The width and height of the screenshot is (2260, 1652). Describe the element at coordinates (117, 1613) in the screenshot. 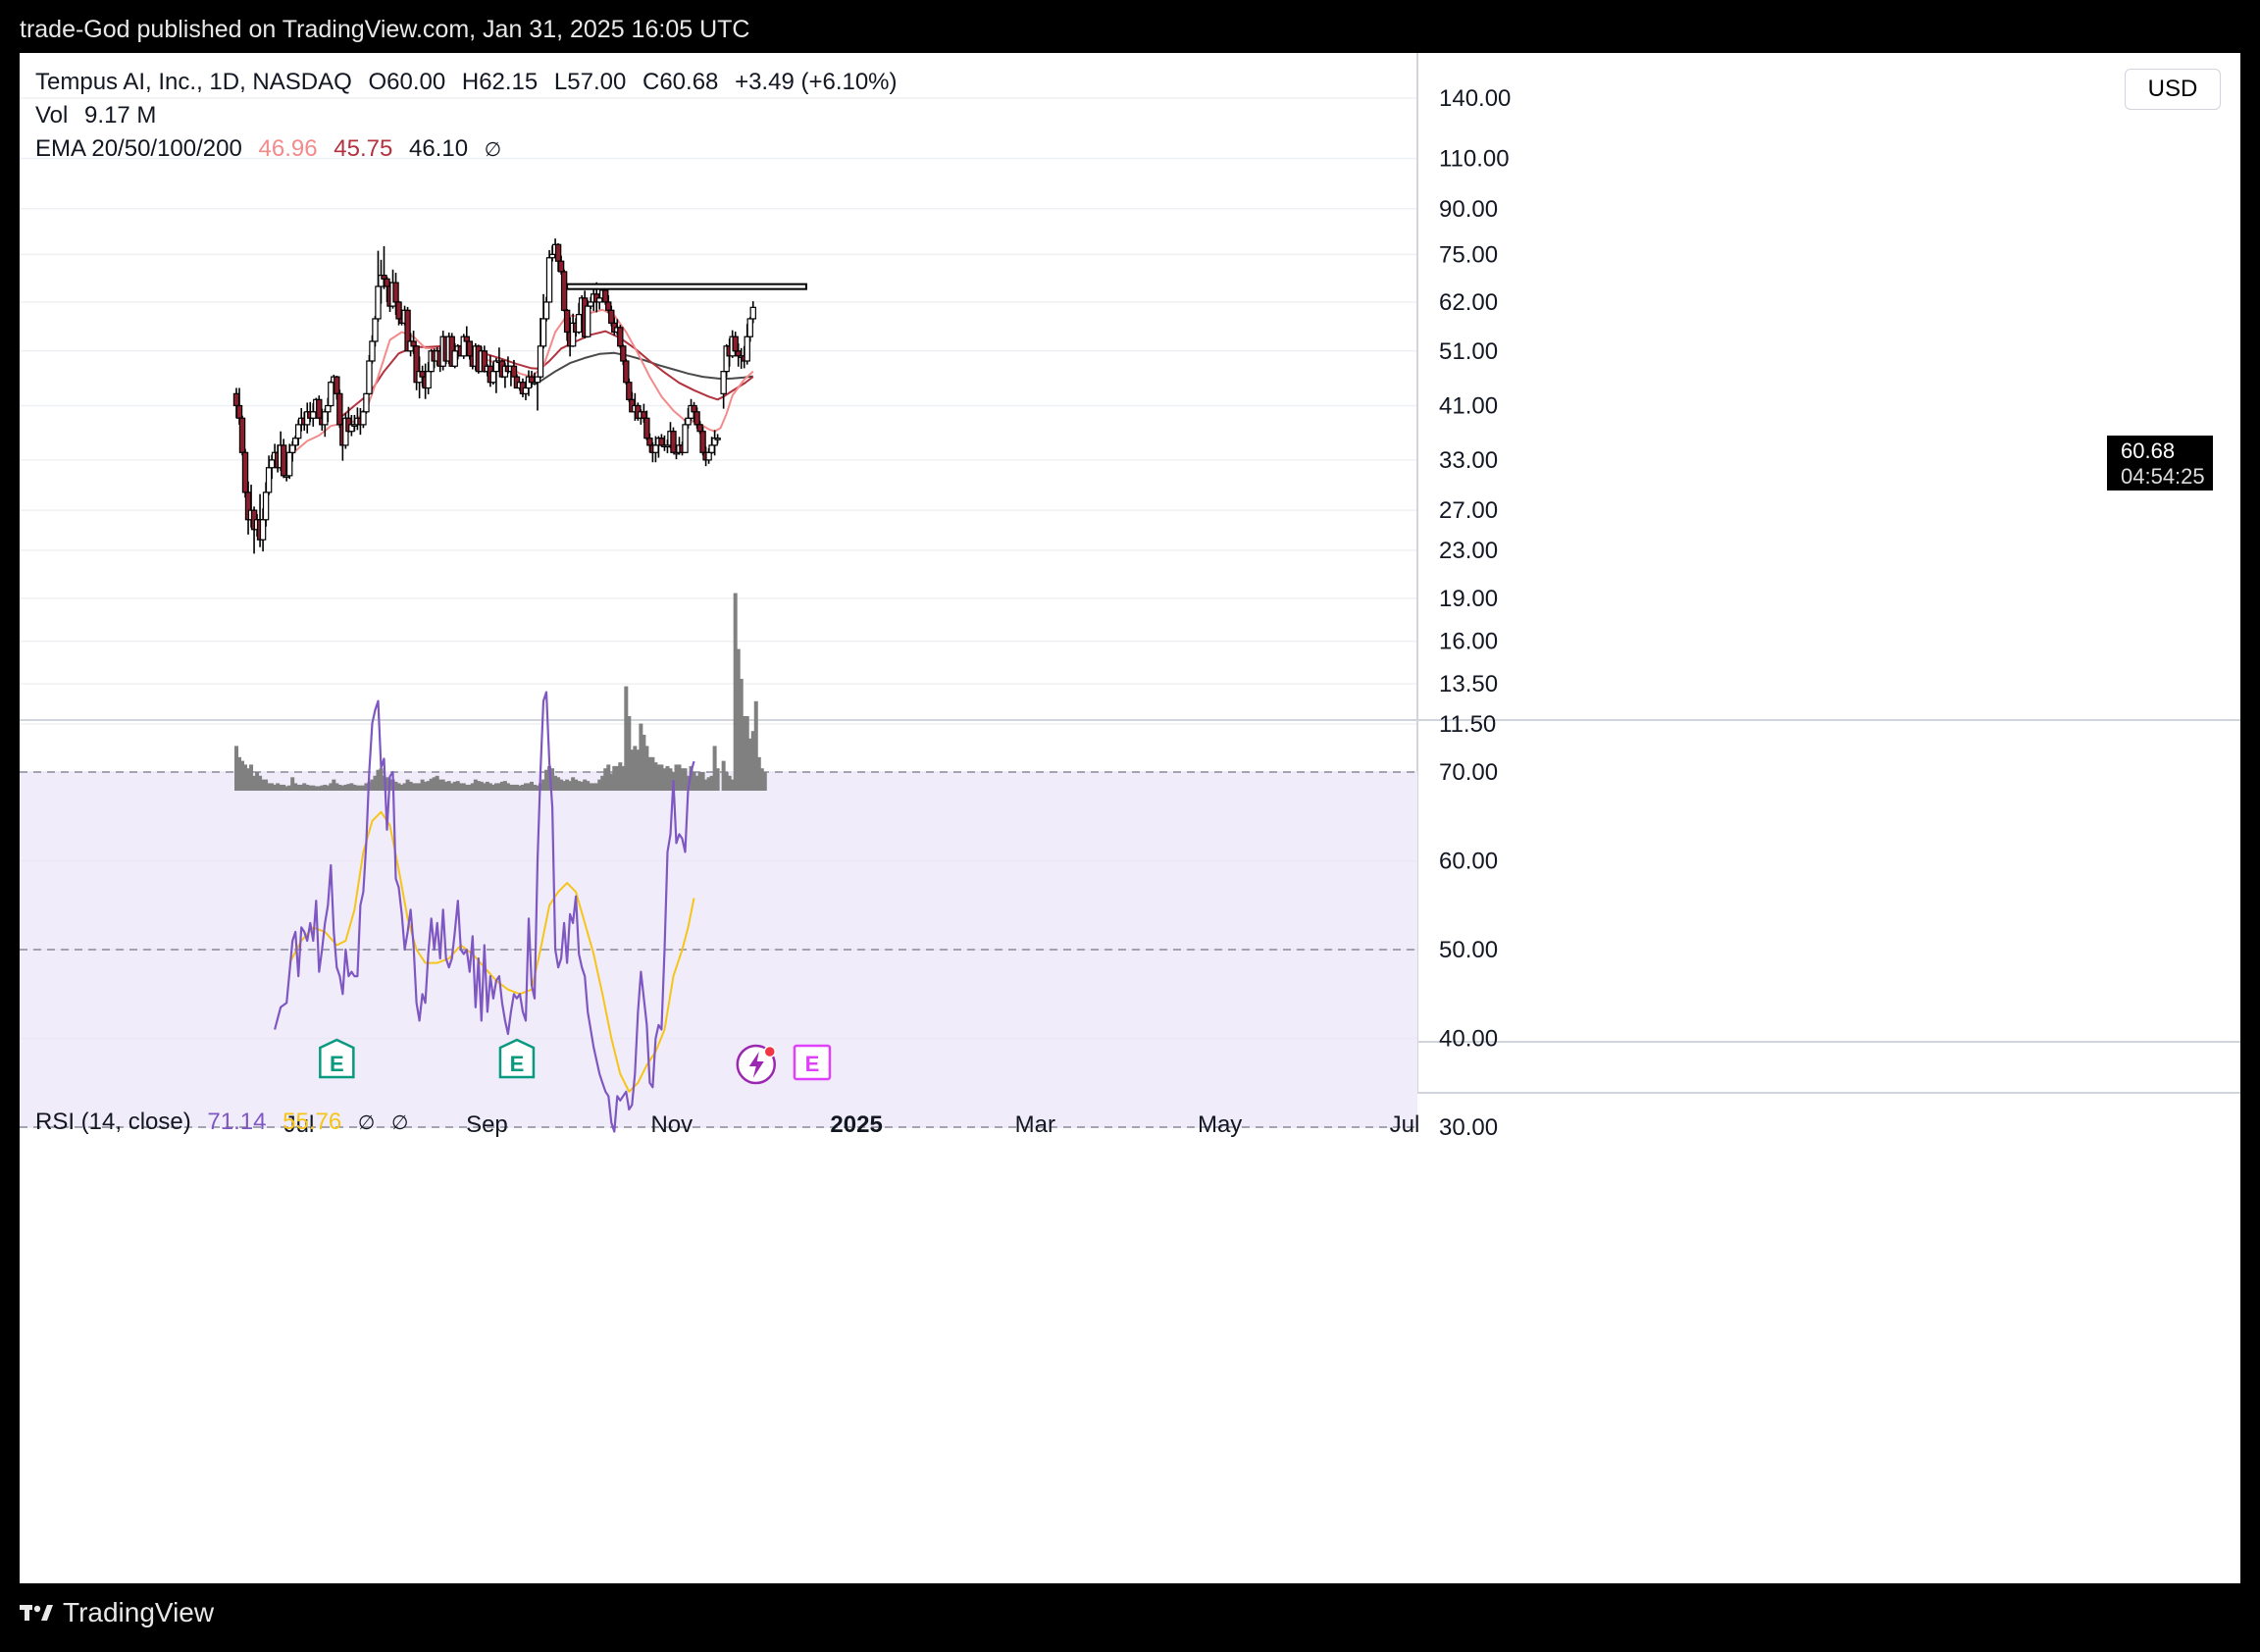

I see `tradingview-logo: TradingView` at that location.